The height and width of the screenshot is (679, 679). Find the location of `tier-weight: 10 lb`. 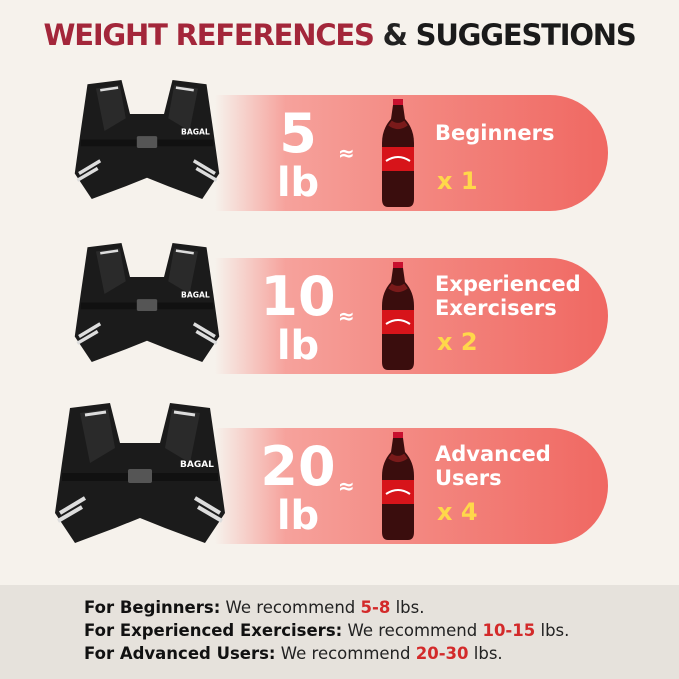

tier-weight: 10 lb is located at coordinates (298, 317).